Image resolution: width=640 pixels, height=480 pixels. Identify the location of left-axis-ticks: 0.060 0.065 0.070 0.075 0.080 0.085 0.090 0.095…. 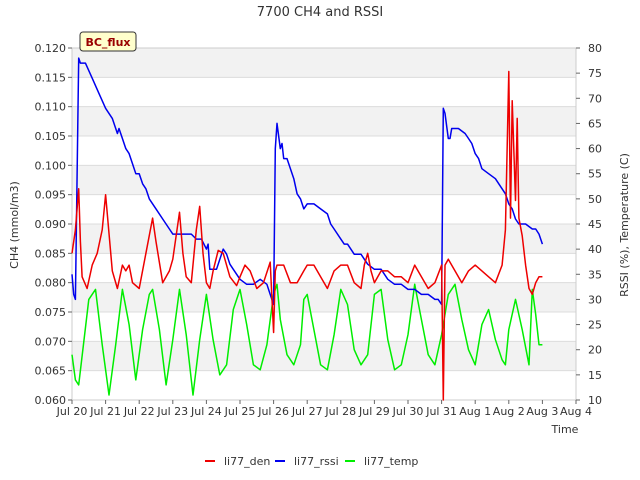
(53, 224).